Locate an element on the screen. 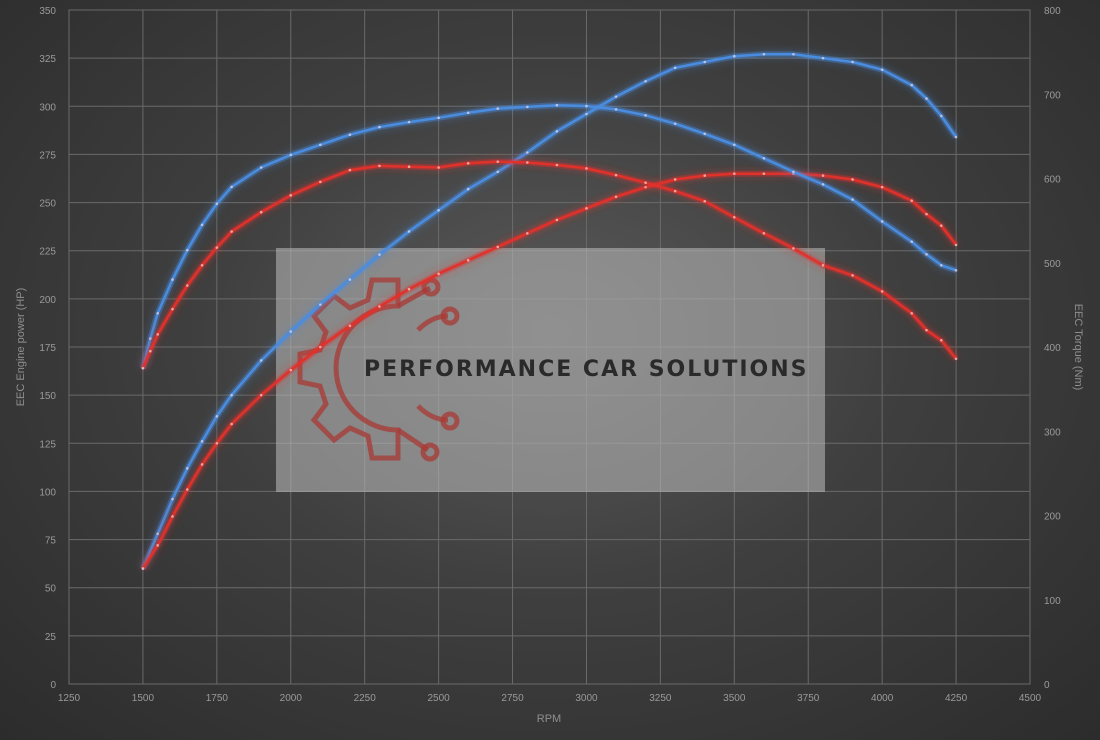 The width and height of the screenshot is (1100, 740). x-tick-label: 2000 is located at coordinates (291, 698).